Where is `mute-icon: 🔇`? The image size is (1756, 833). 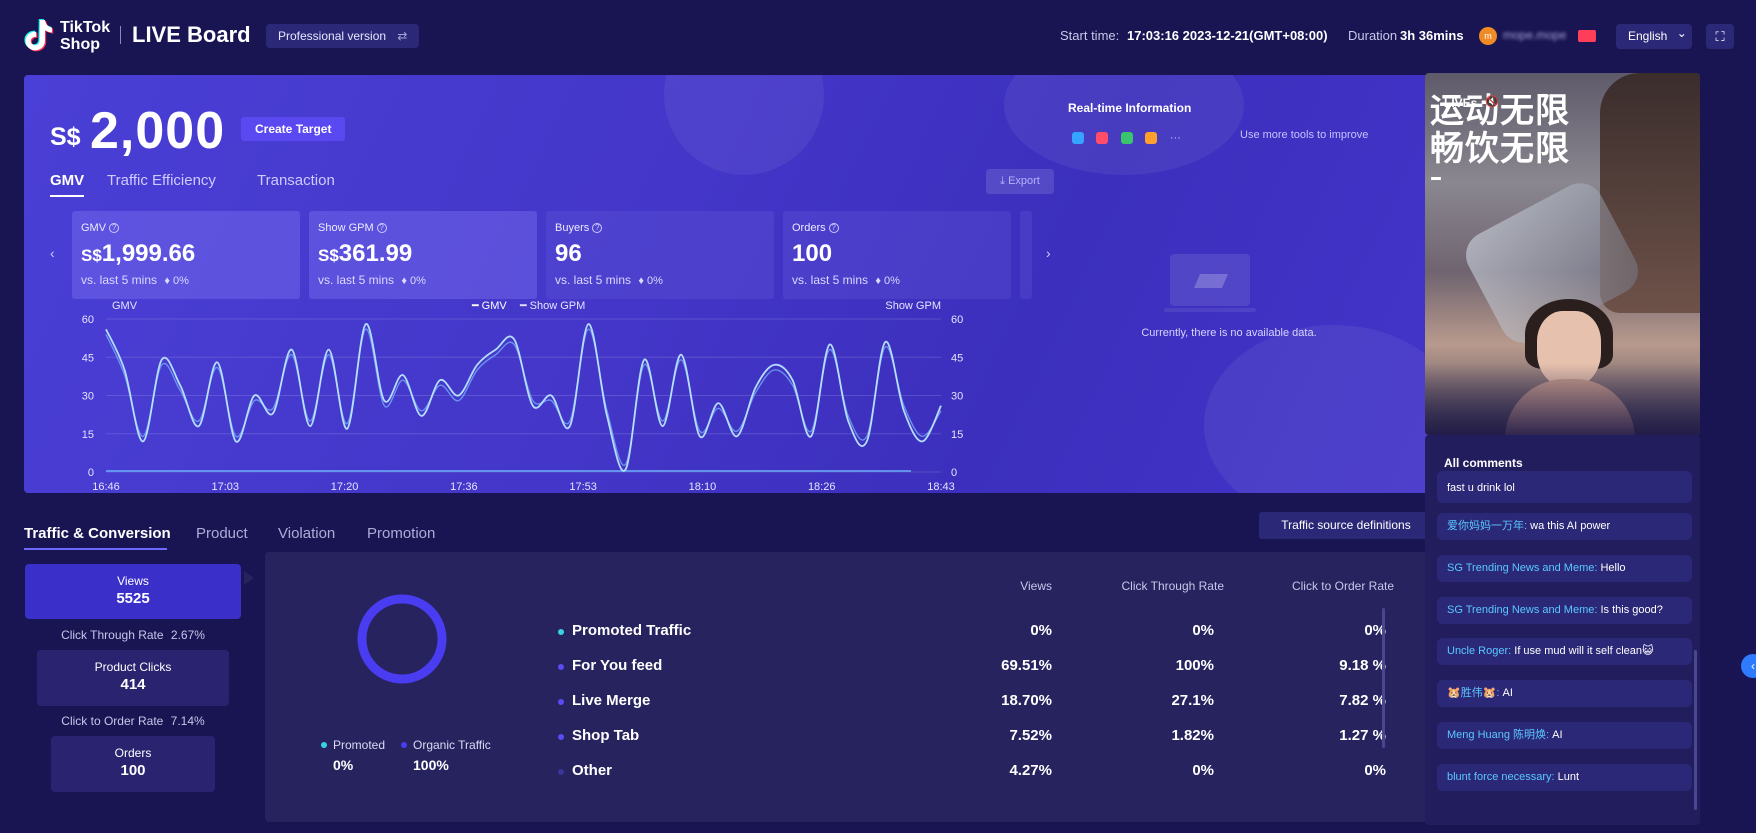 mute-icon: 🔇 is located at coordinates (1492, 102).